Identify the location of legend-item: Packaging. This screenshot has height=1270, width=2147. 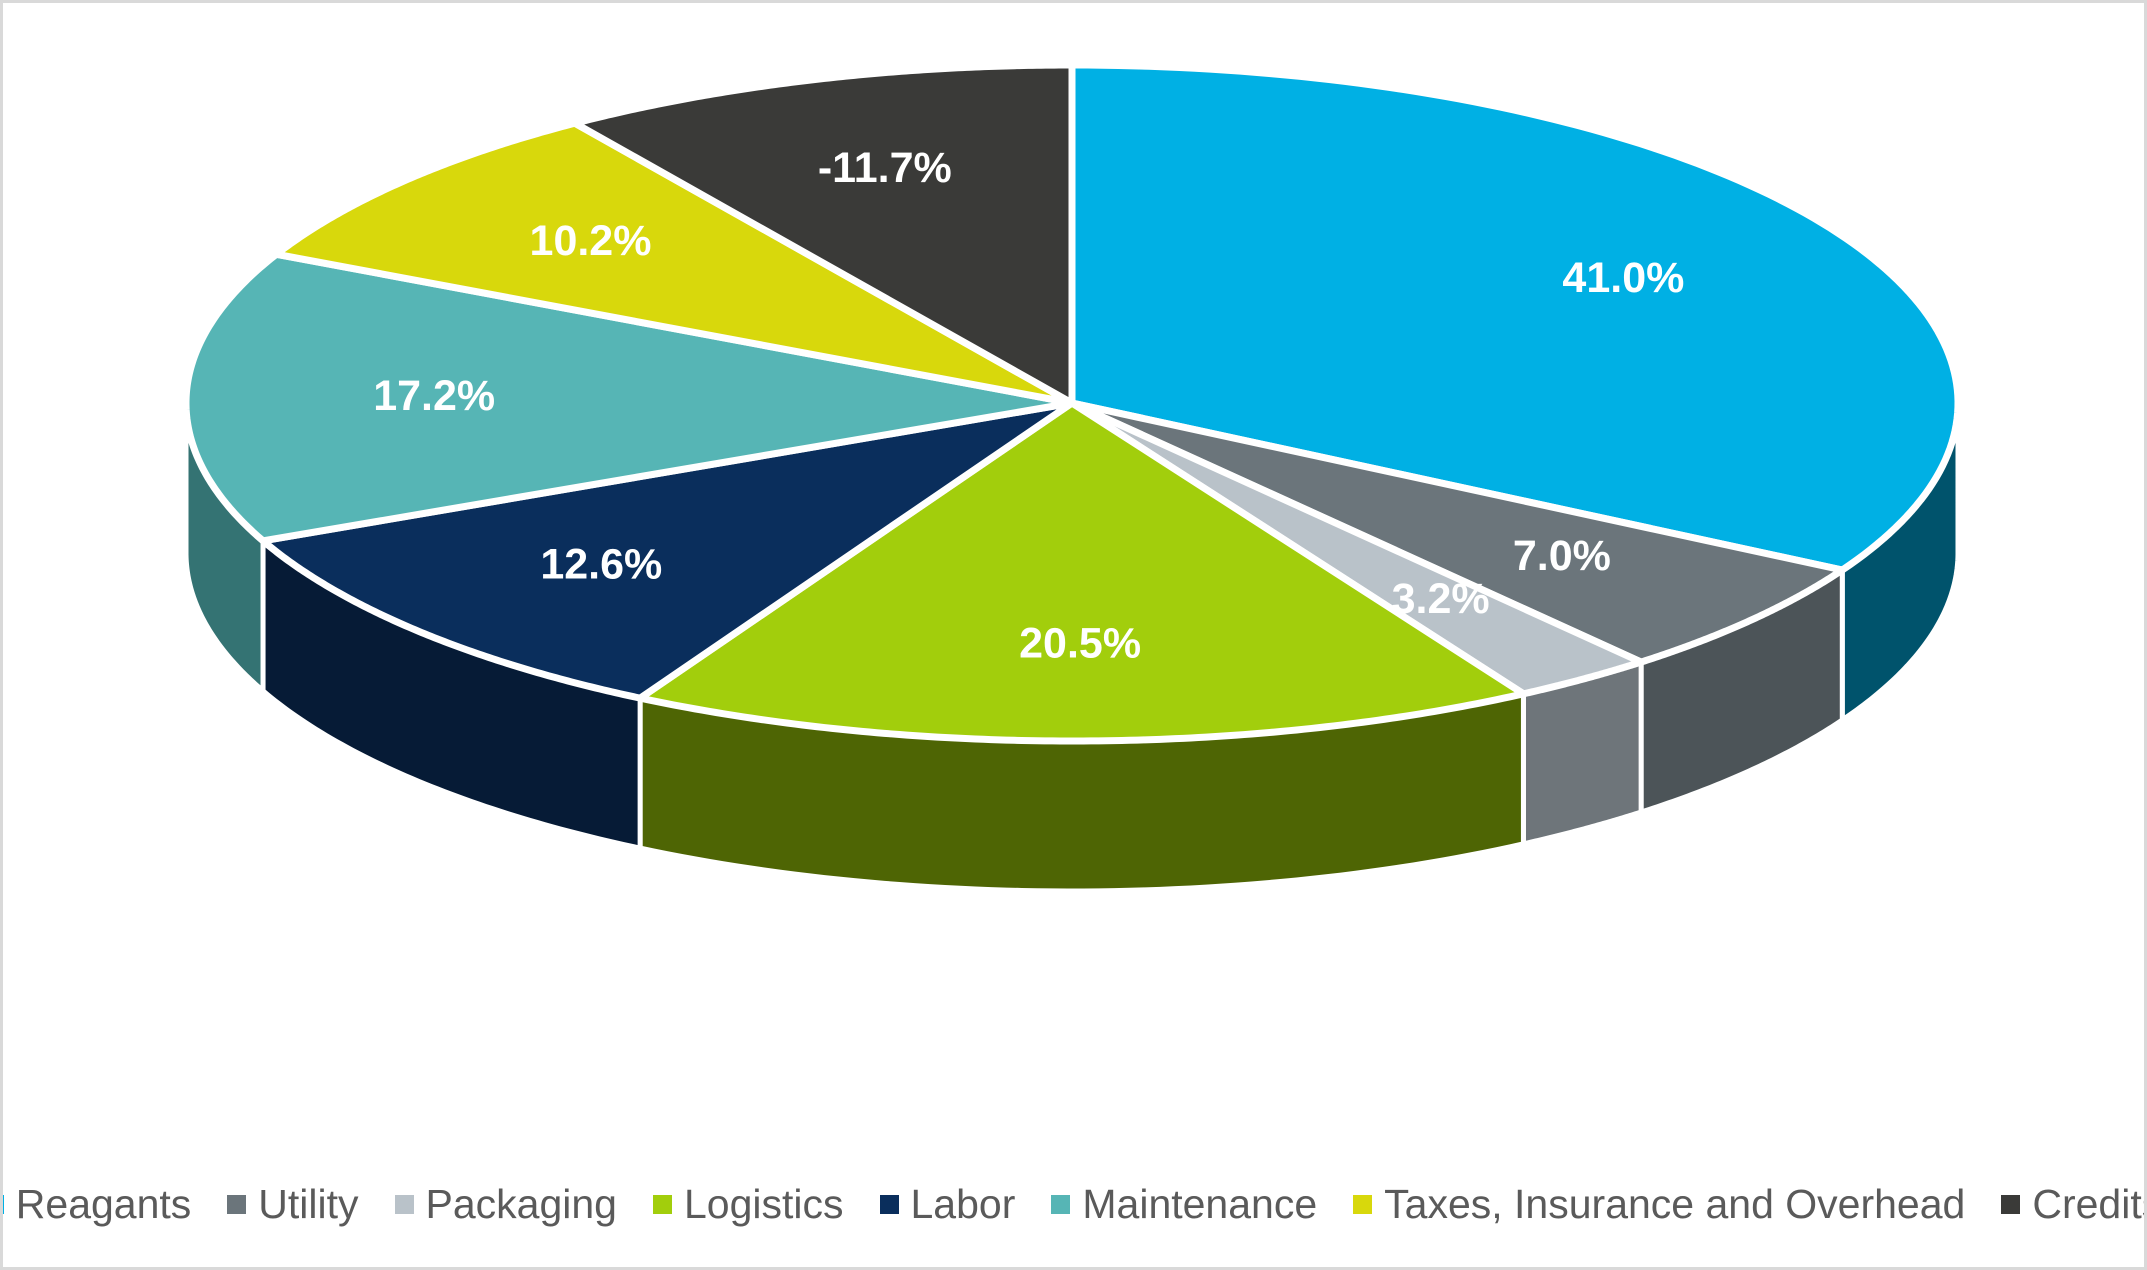
(505, 1204).